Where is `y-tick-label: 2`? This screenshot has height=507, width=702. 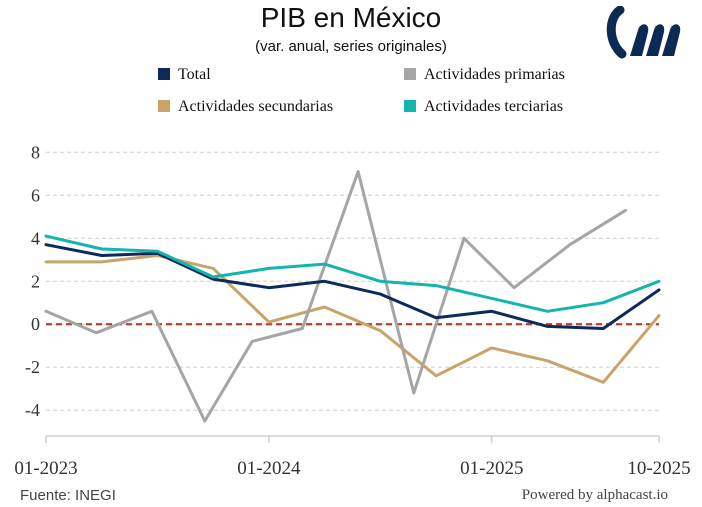
y-tick-label: 2 is located at coordinates (35, 281).